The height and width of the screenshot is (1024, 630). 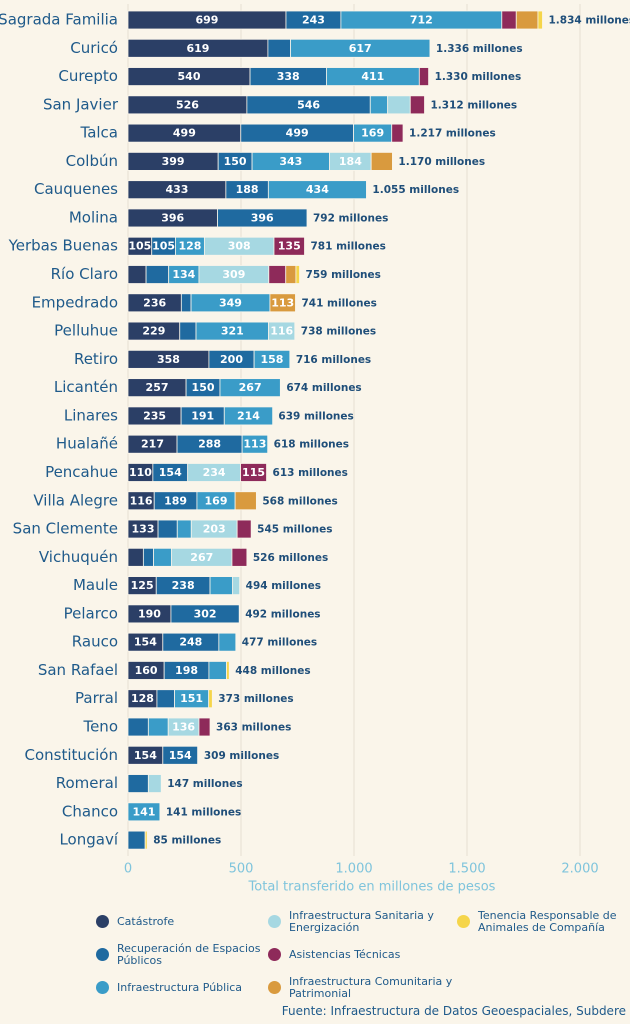 I want to click on legend-item: Recuperación de Espacios Públicos, so click(x=182, y=954).